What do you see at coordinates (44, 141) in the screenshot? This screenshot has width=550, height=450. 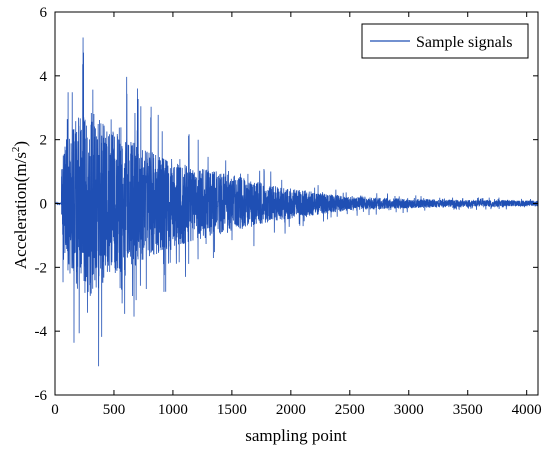 I see `y-tick-label: 2` at bounding box center [44, 141].